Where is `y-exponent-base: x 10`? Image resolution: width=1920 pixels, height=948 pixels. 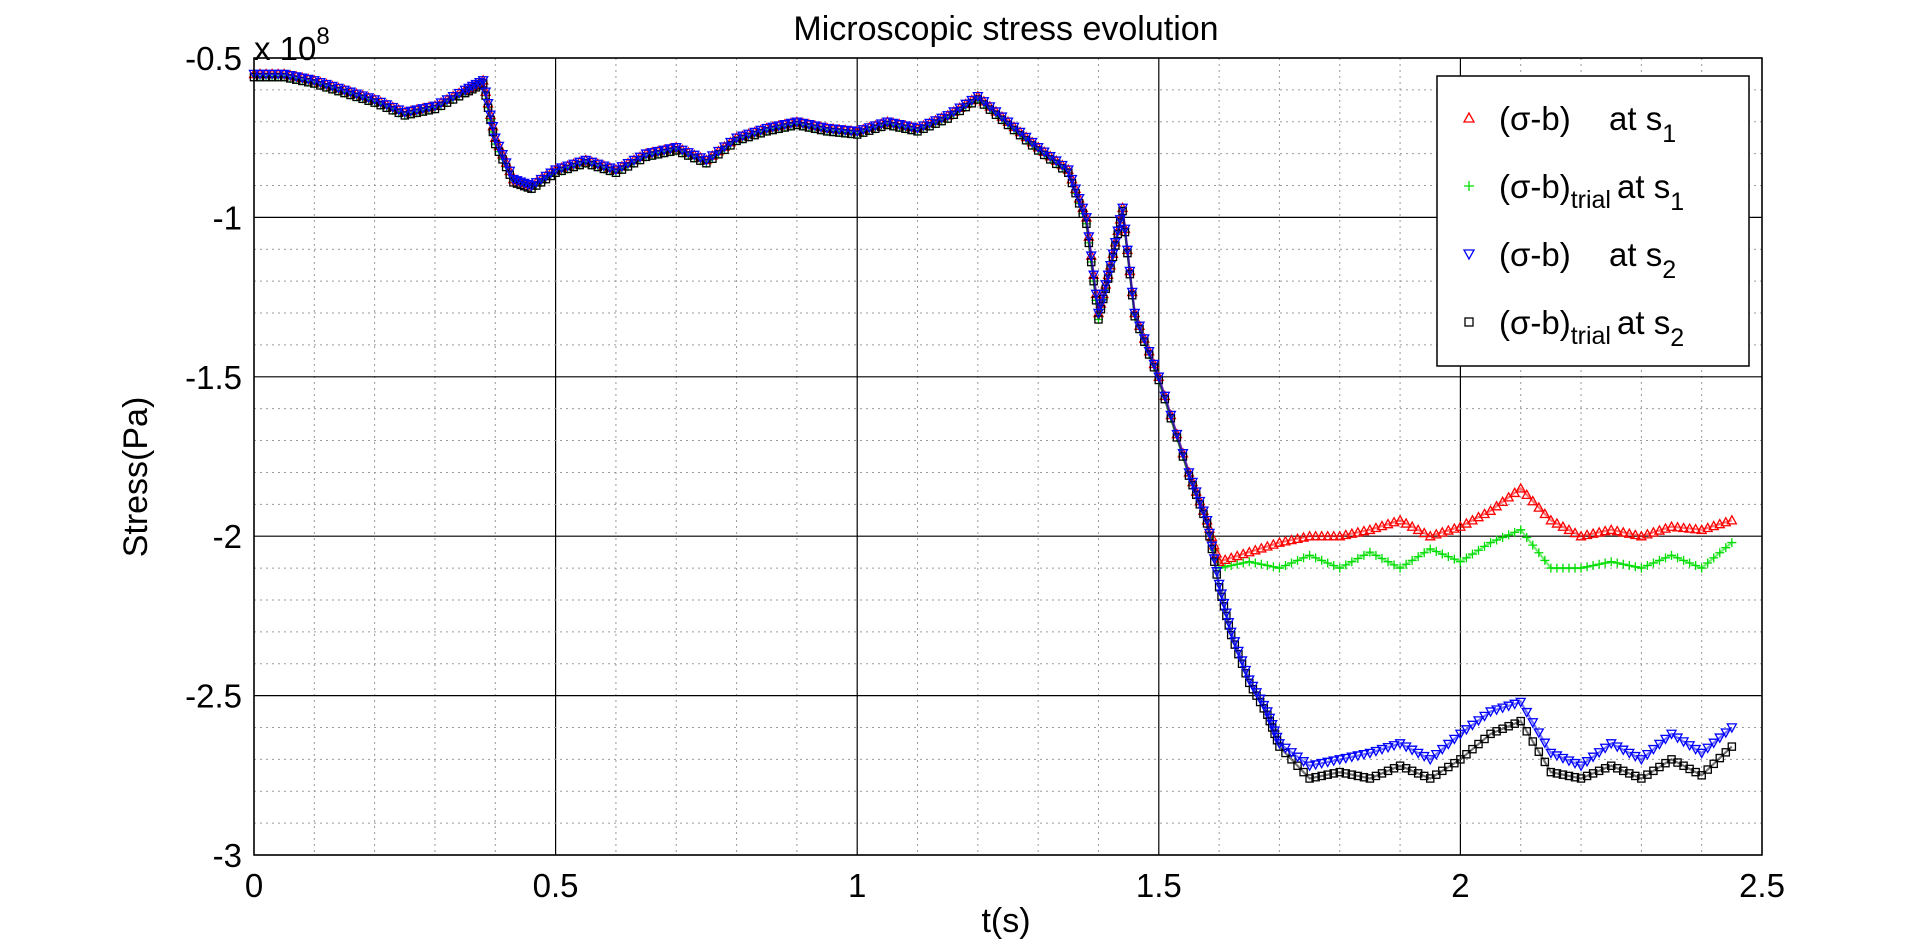
y-exponent-base: x 10 is located at coordinates (285, 48).